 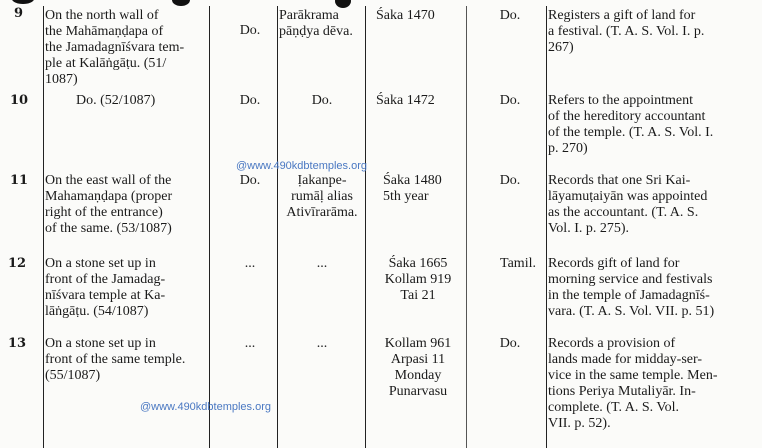 What do you see at coordinates (418, 279) in the screenshot?
I see `date-cell: Śaka 1665 Kollam 919 Tai 21` at bounding box center [418, 279].